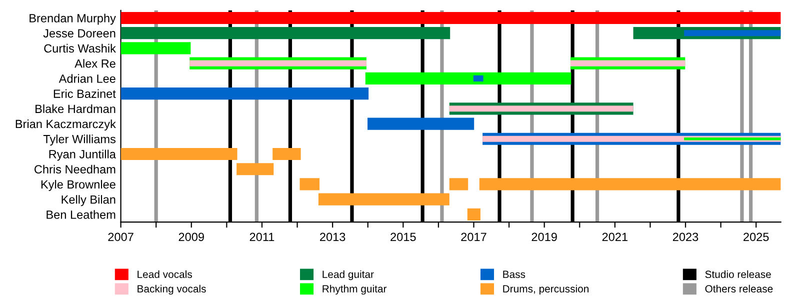 Image resolution: width=800 pixels, height=298 pixels. I want to click on y-tick-label: Ben Leathem, so click(81, 214).